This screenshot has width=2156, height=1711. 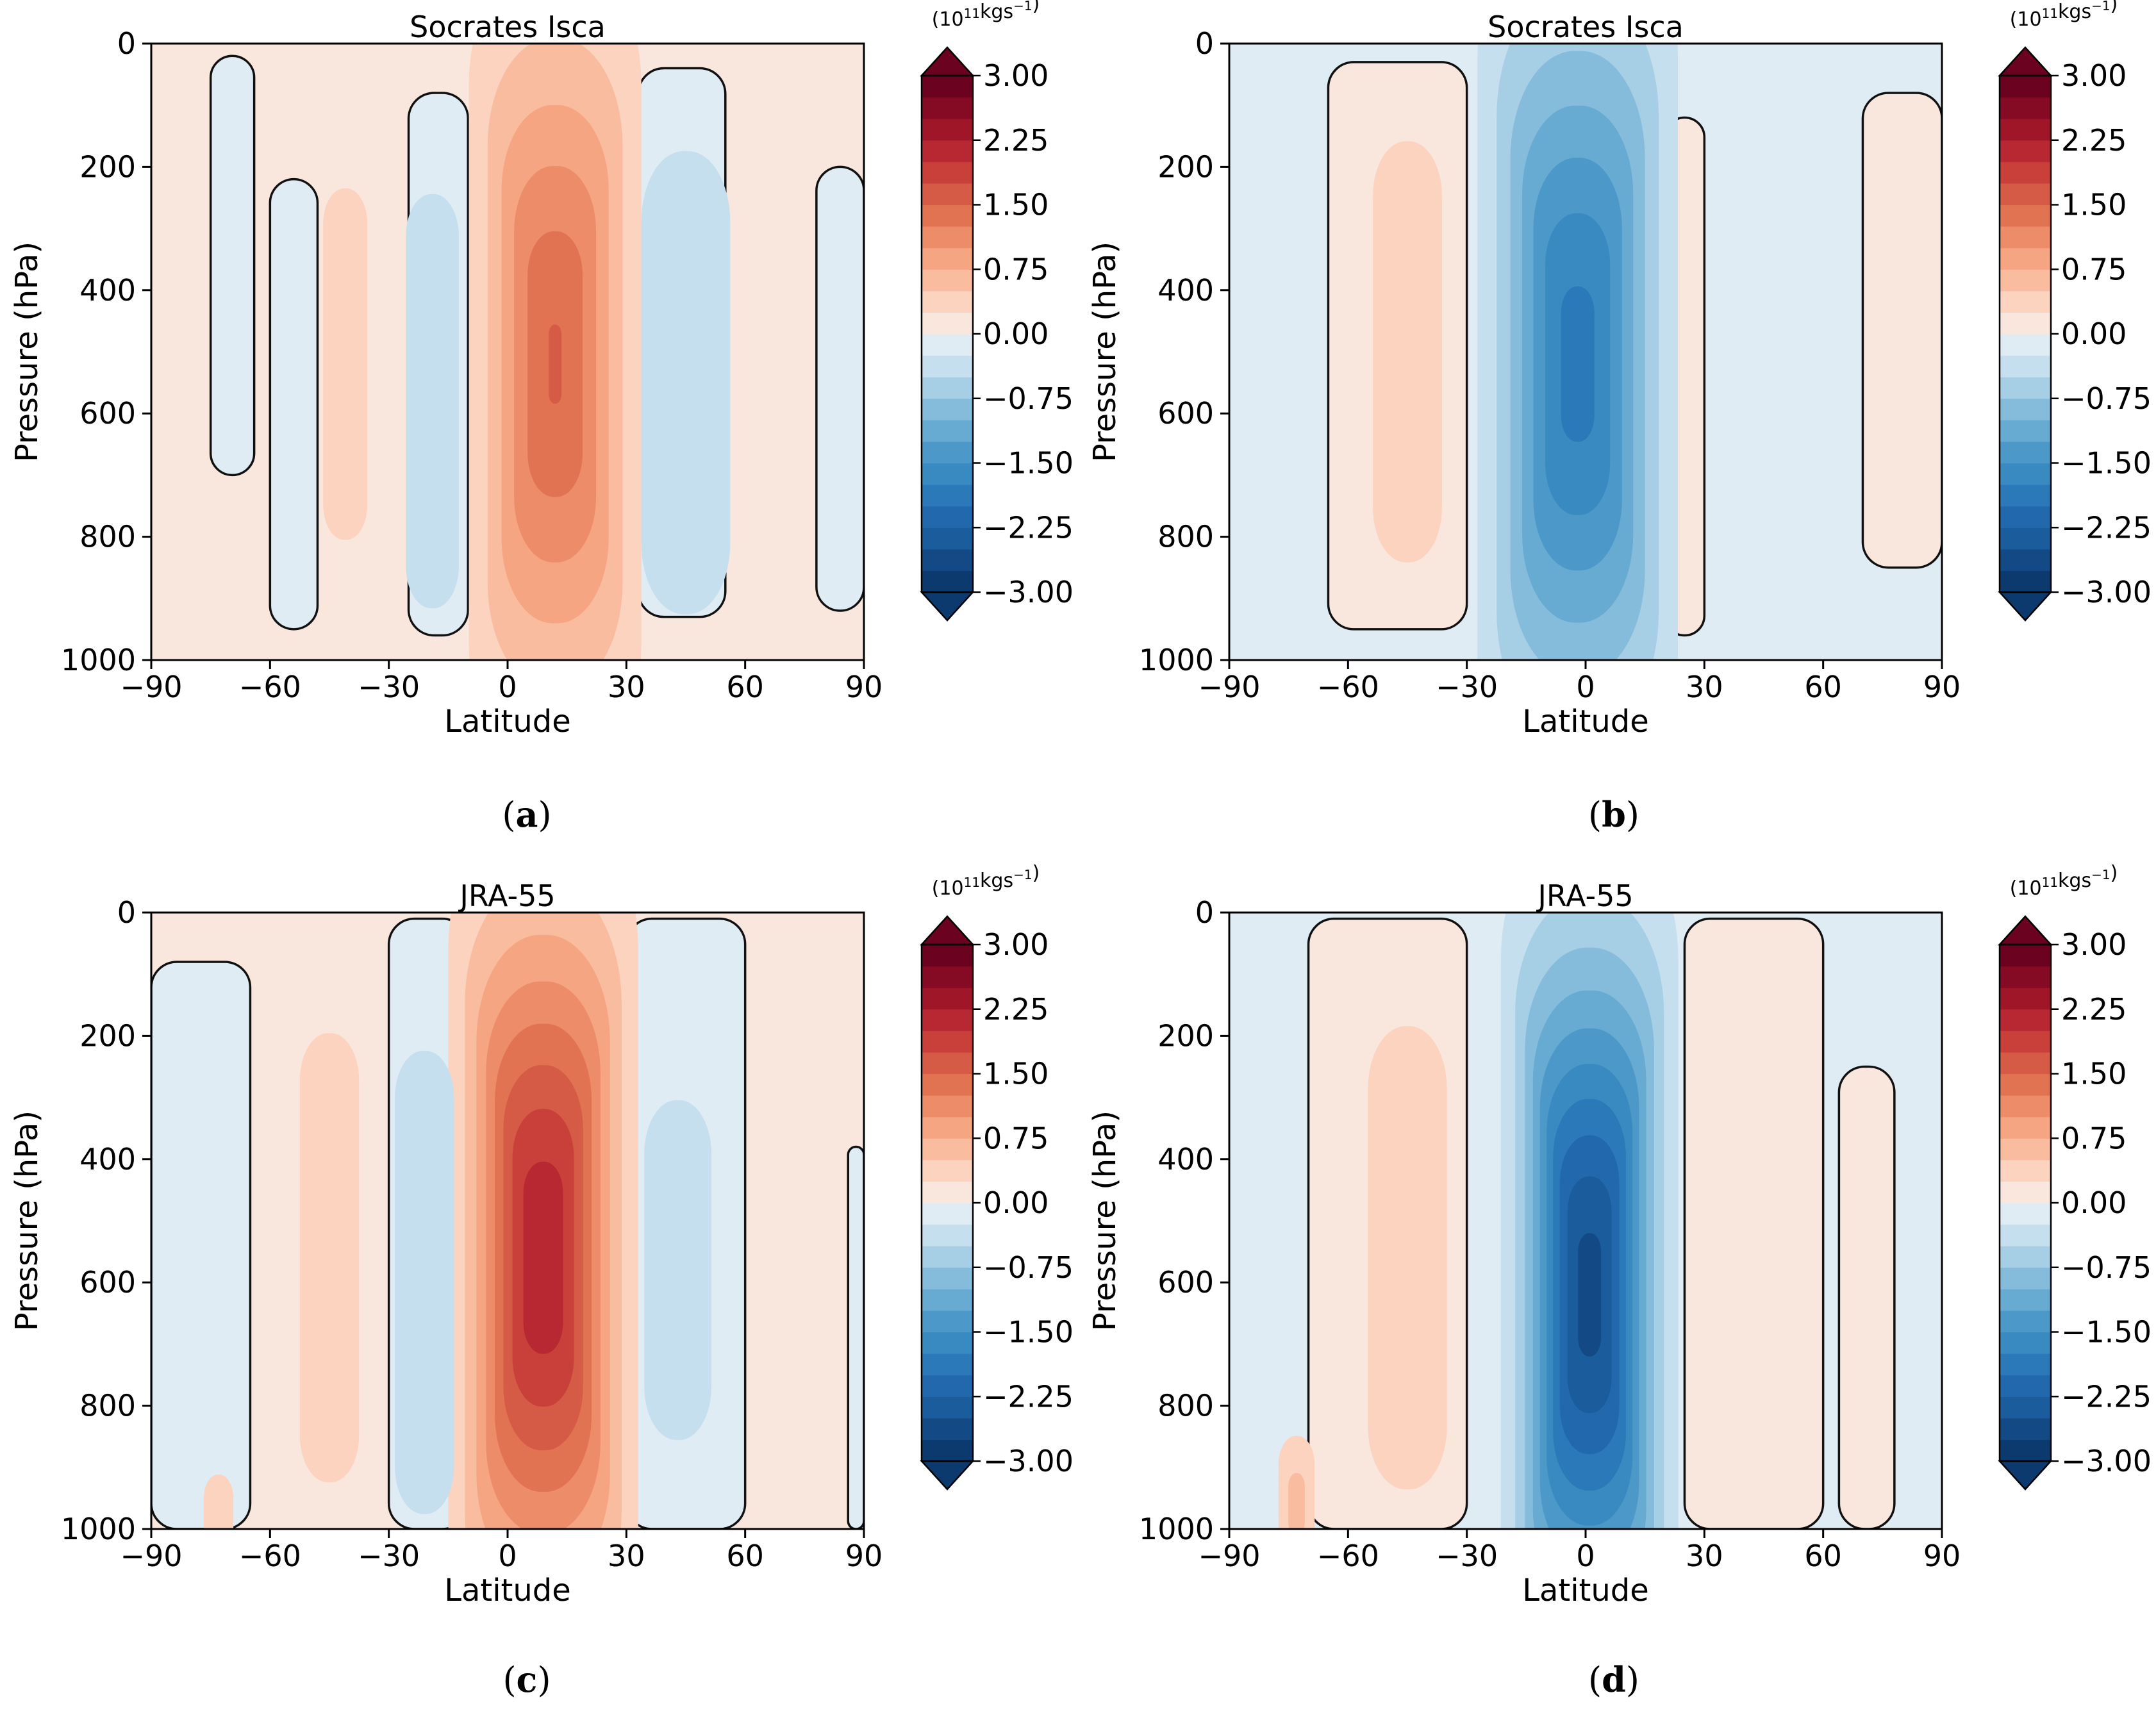 I want to click on panel-label: (c), so click(x=526, y=1679).